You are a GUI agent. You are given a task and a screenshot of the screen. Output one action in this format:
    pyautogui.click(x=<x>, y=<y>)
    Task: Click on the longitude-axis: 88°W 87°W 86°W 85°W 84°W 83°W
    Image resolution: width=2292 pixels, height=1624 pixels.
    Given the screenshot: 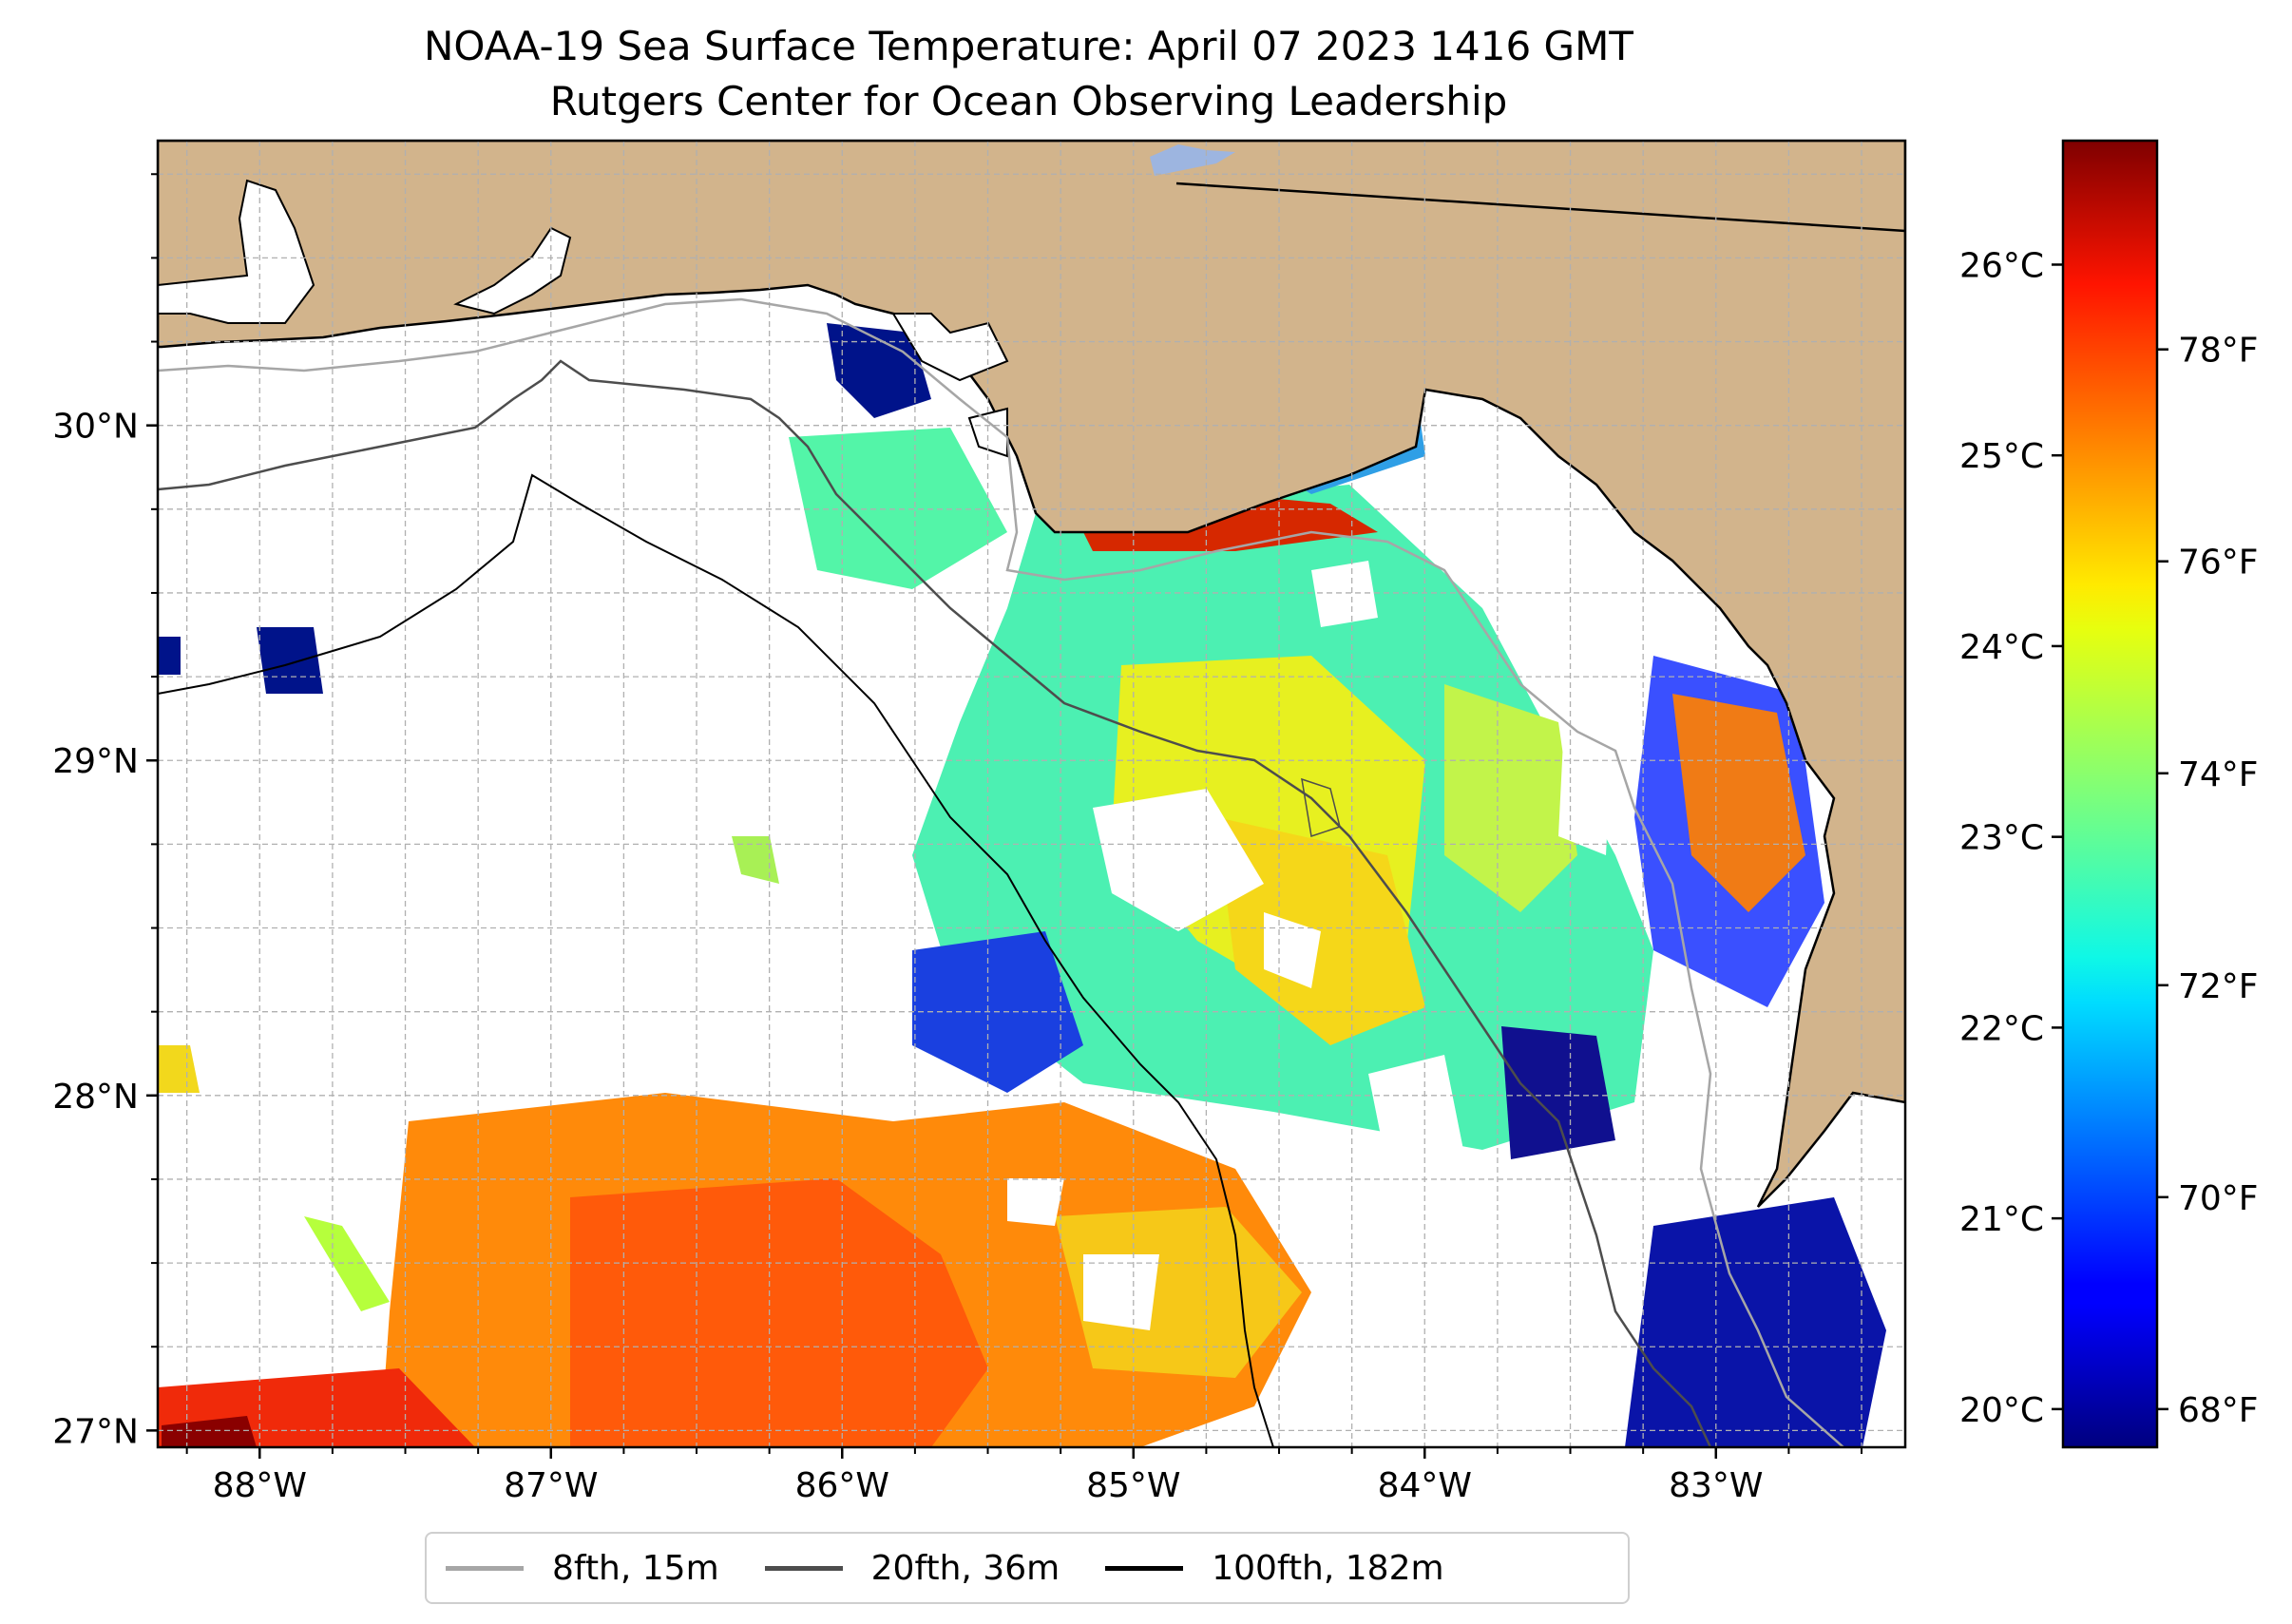 What is the action you would take?
    pyautogui.click(x=1024, y=1476)
    